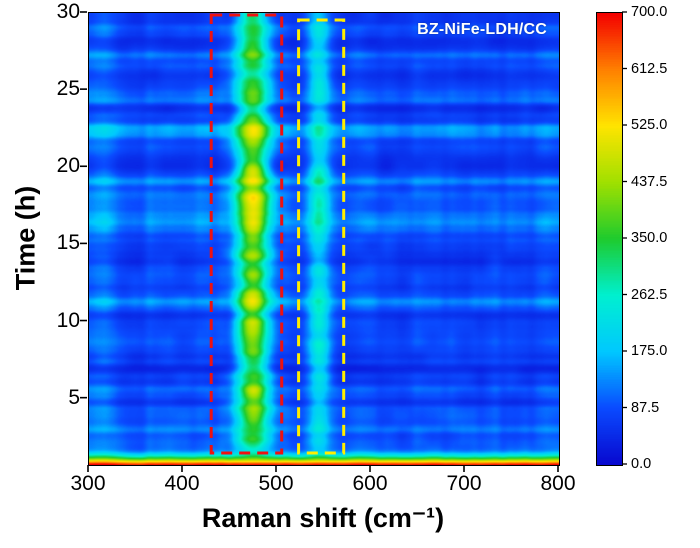 Image resolution: width=700 pixels, height=548 pixels. Describe the element at coordinates (649, 125) in the screenshot. I see `colorbar-tick-label: 525.0` at that location.